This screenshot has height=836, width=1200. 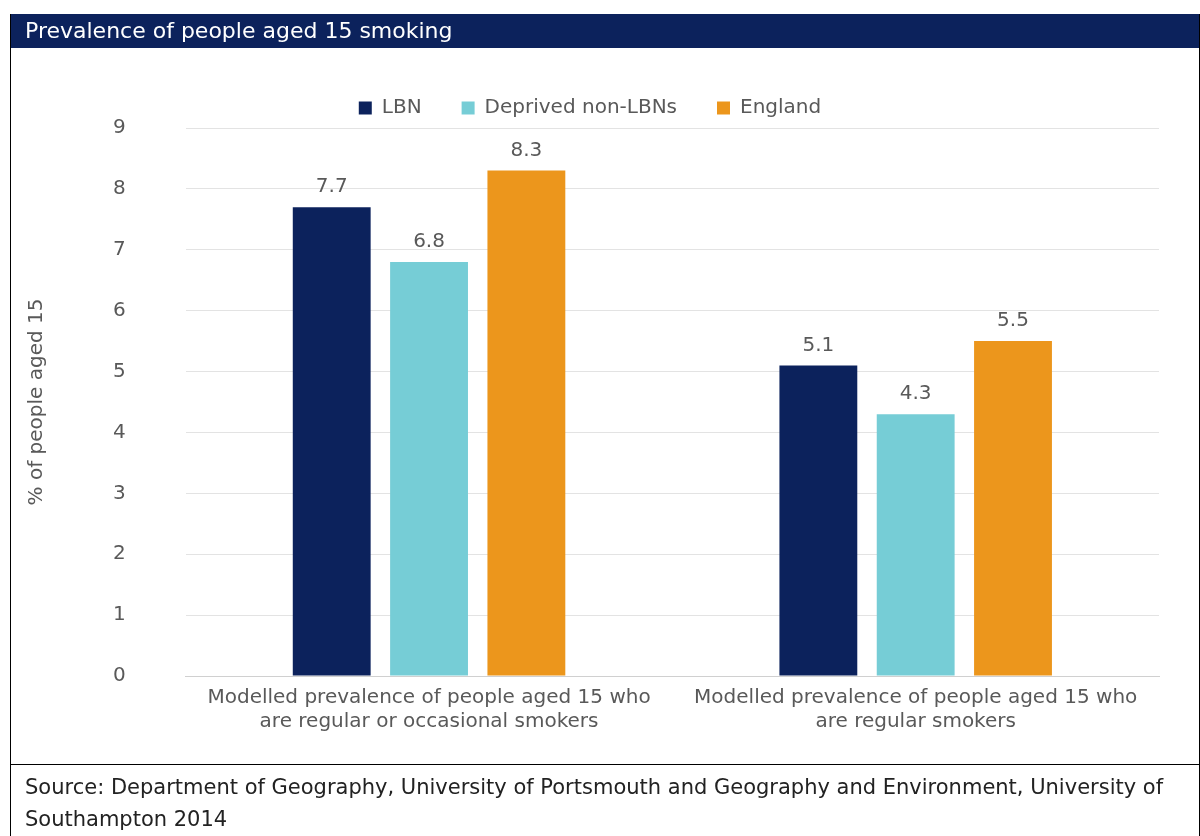 What do you see at coordinates (119, 613) in the screenshot?
I see `y-tick-label: 1` at bounding box center [119, 613].